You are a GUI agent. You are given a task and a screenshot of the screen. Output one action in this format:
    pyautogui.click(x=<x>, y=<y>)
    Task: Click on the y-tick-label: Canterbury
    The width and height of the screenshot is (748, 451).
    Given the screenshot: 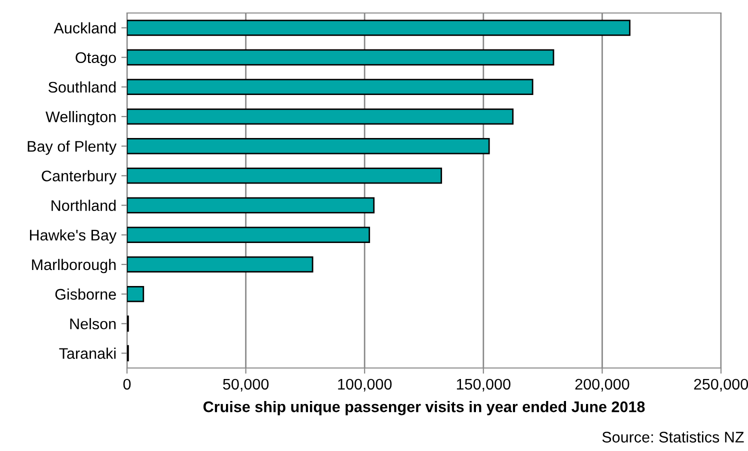 What is the action you would take?
    pyautogui.click(x=79, y=177)
    